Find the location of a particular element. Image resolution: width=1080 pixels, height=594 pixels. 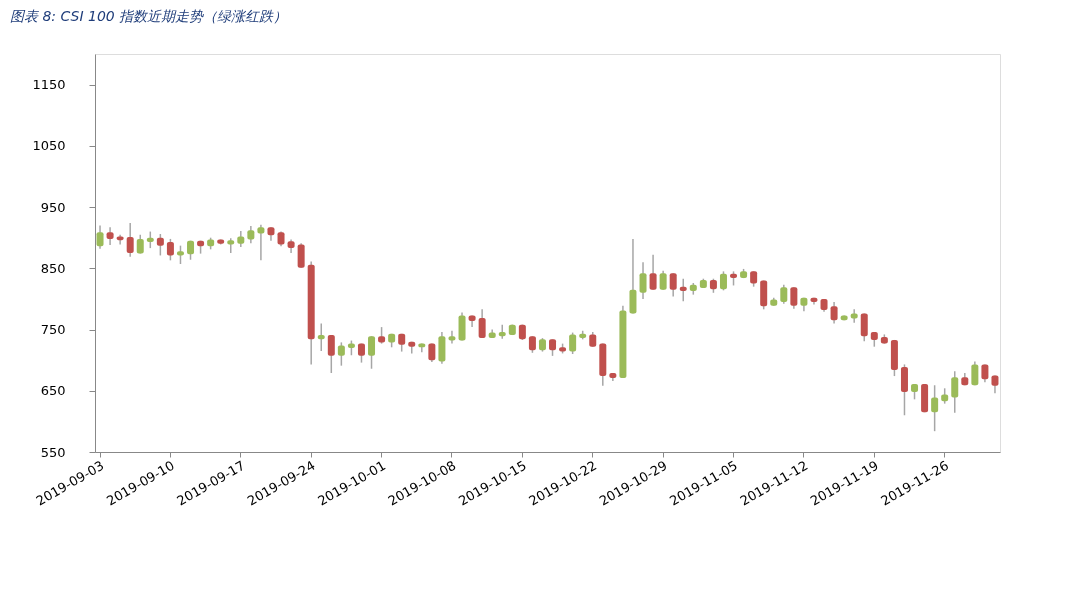

y-tick-label: 850 is located at coordinates (53, 268).